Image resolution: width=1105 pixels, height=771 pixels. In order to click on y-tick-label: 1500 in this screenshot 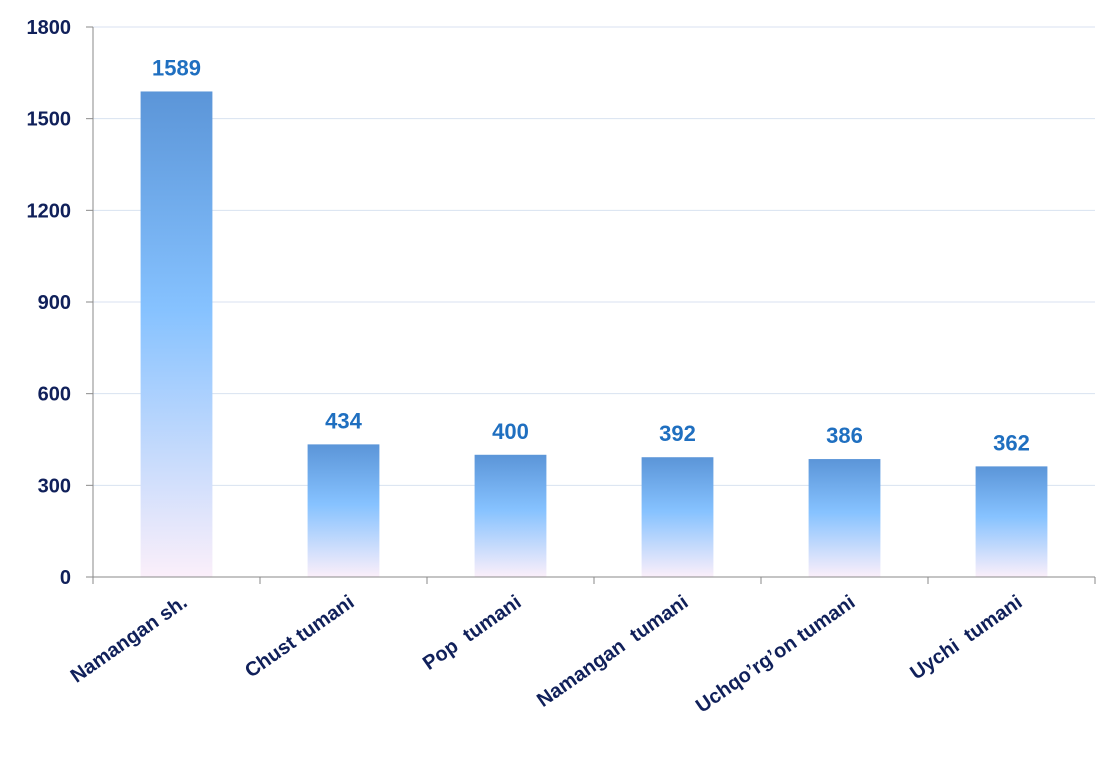, I will do `click(49, 120)`.